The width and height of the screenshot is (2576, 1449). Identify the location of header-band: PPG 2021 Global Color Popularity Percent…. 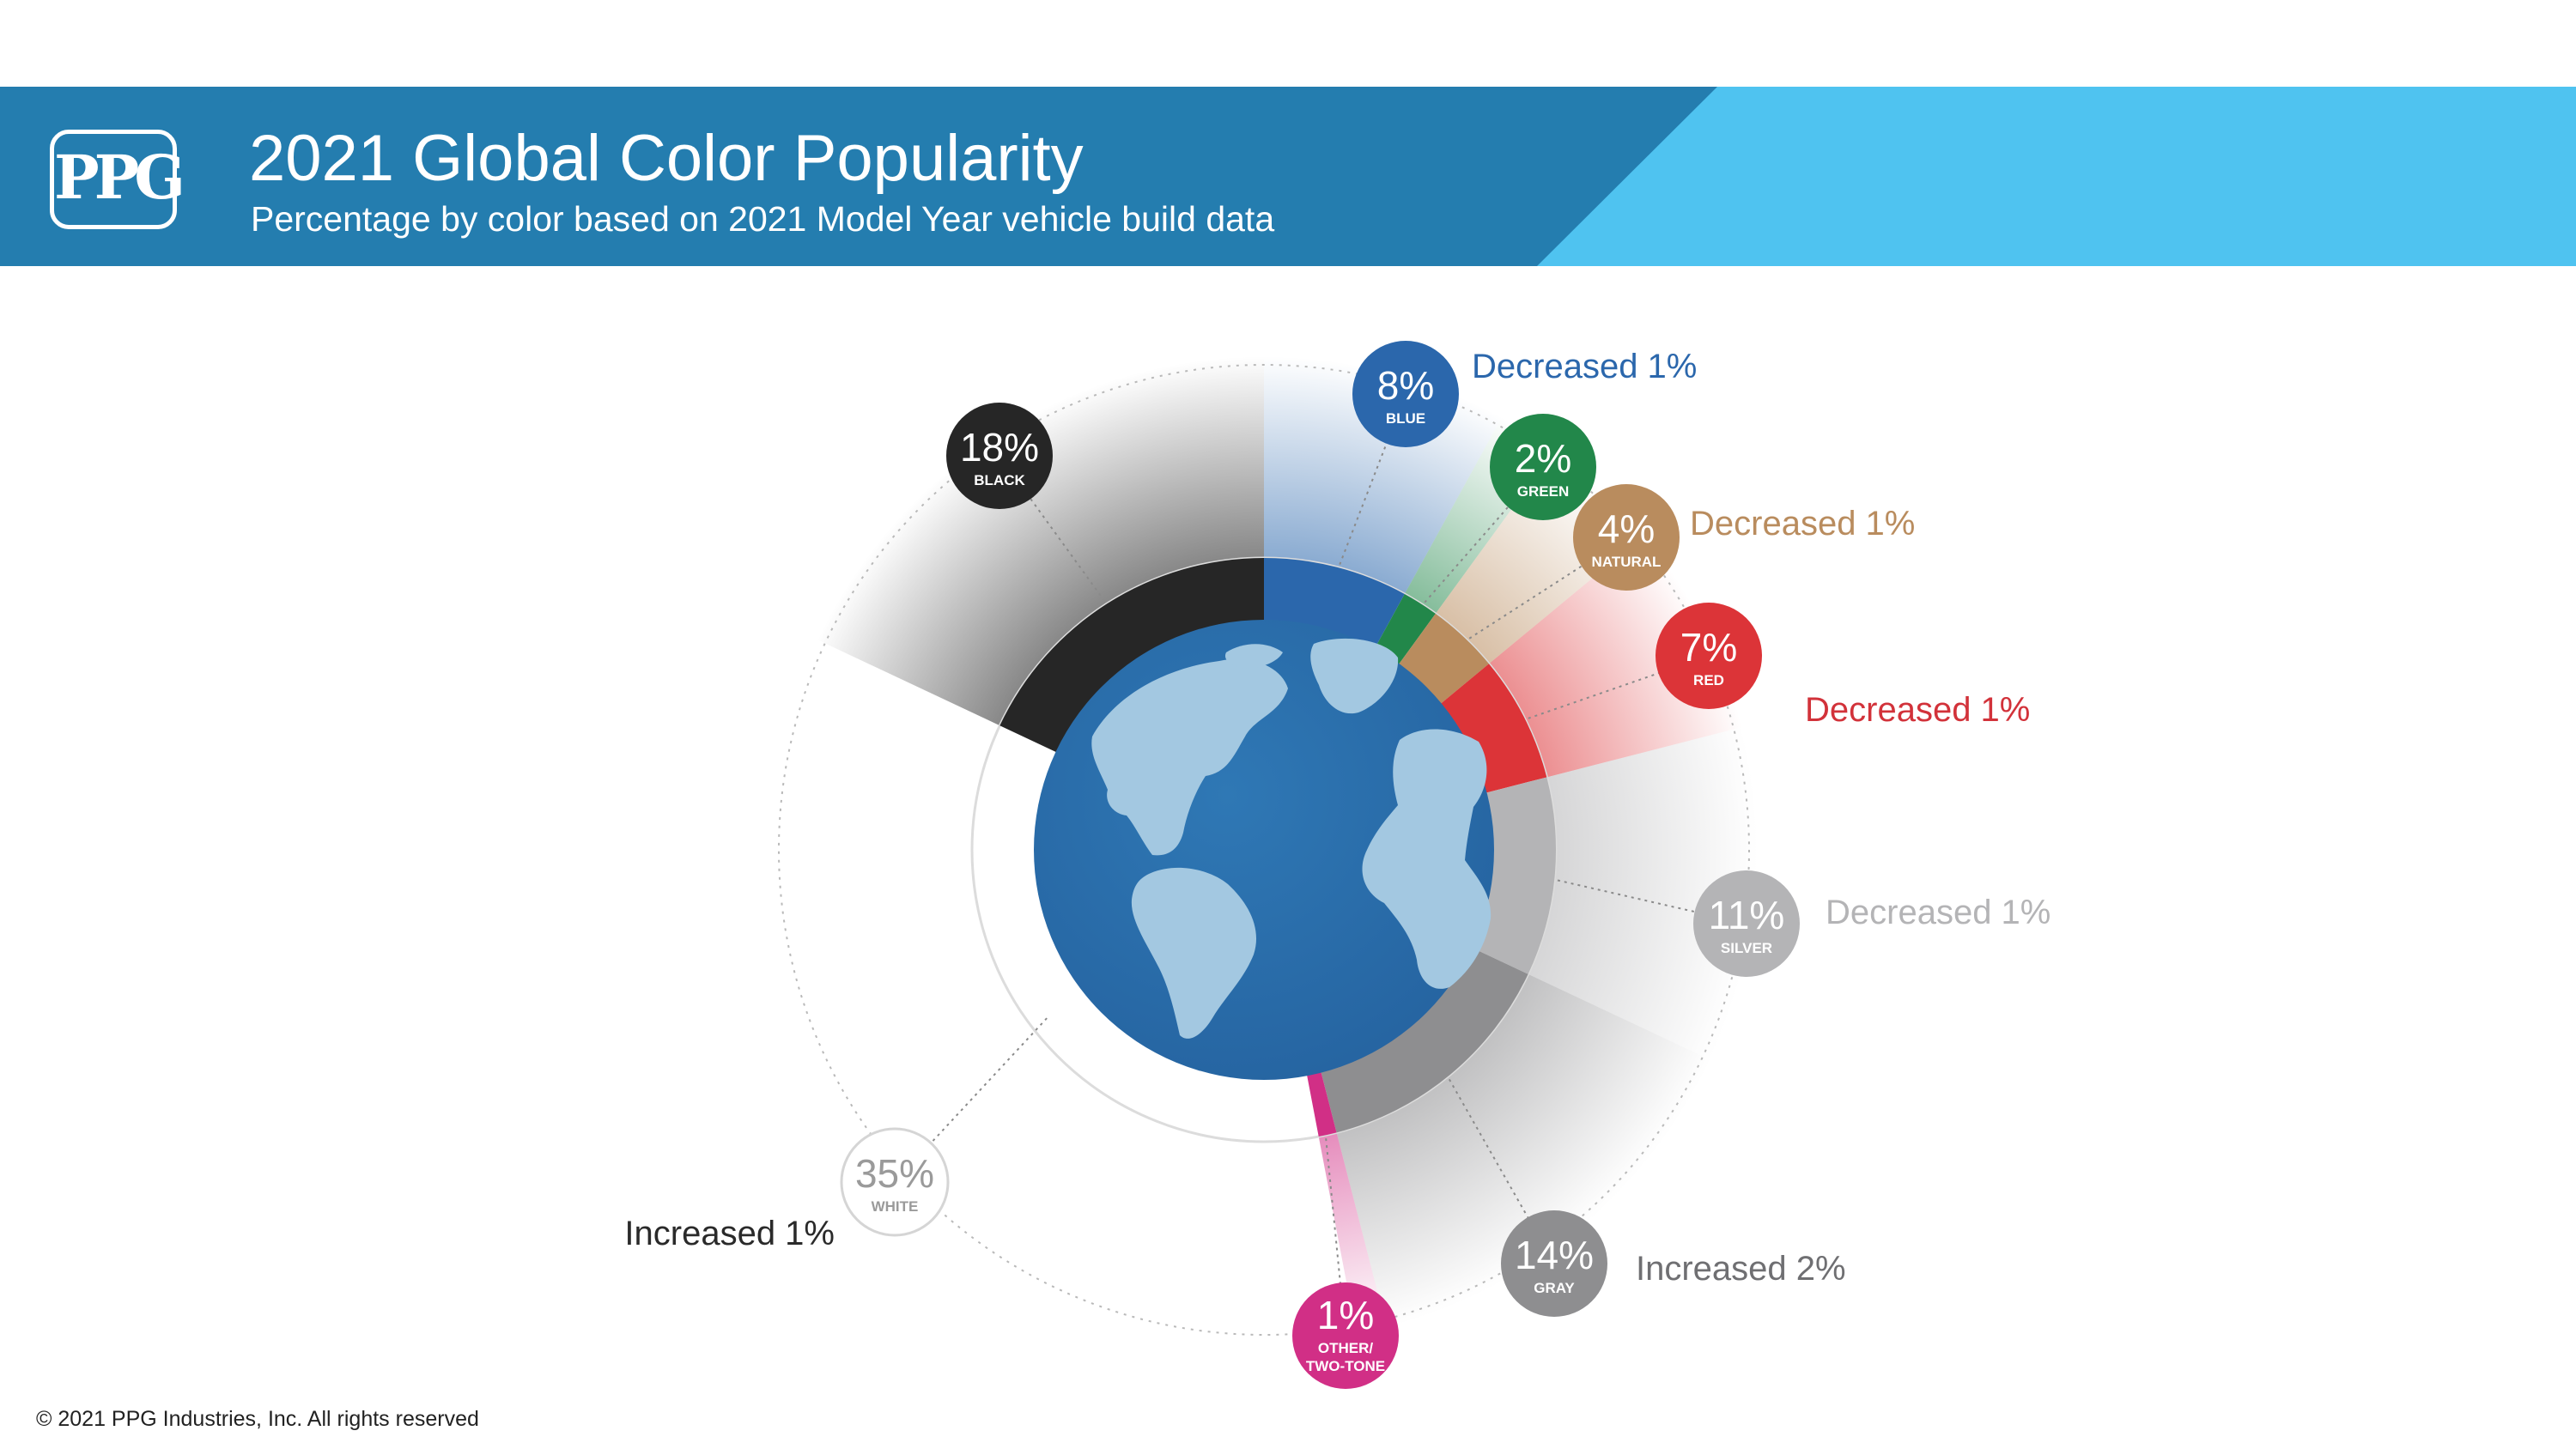
(1288, 176).